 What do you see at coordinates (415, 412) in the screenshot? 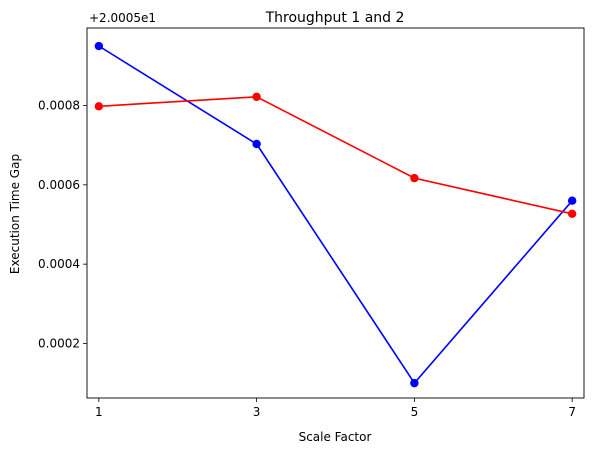
I see `x-tick-label: 5` at bounding box center [415, 412].